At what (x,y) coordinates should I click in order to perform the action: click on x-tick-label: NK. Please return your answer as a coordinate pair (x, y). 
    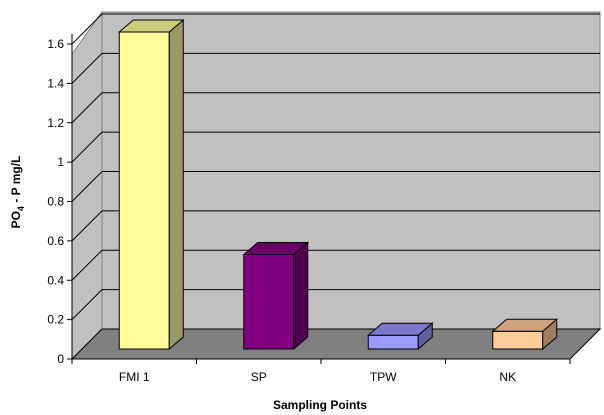
    Looking at the image, I should click on (507, 377).